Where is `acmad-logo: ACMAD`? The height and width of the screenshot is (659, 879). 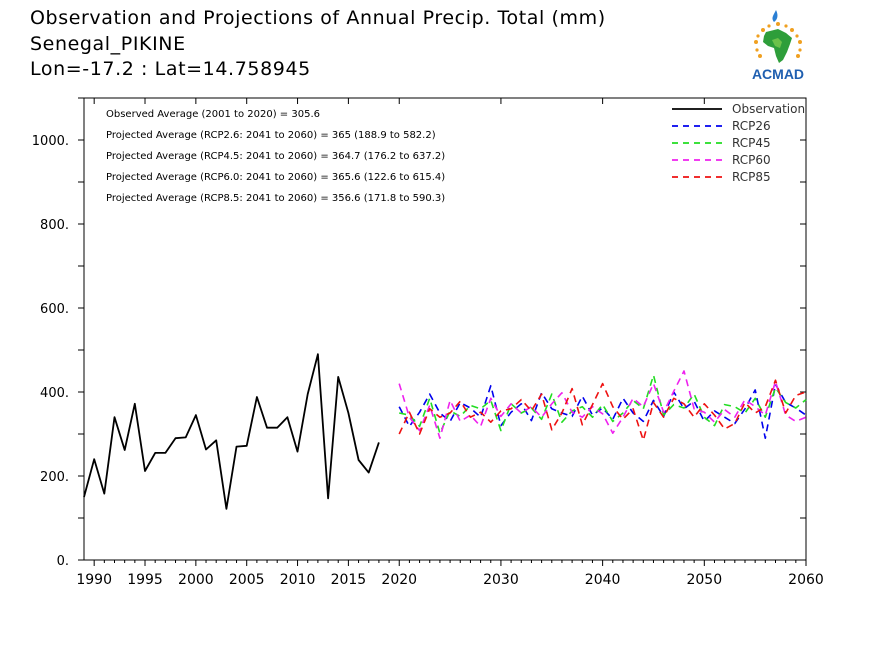
acmad-logo: ACMAD is located at coordinates (778, 46).